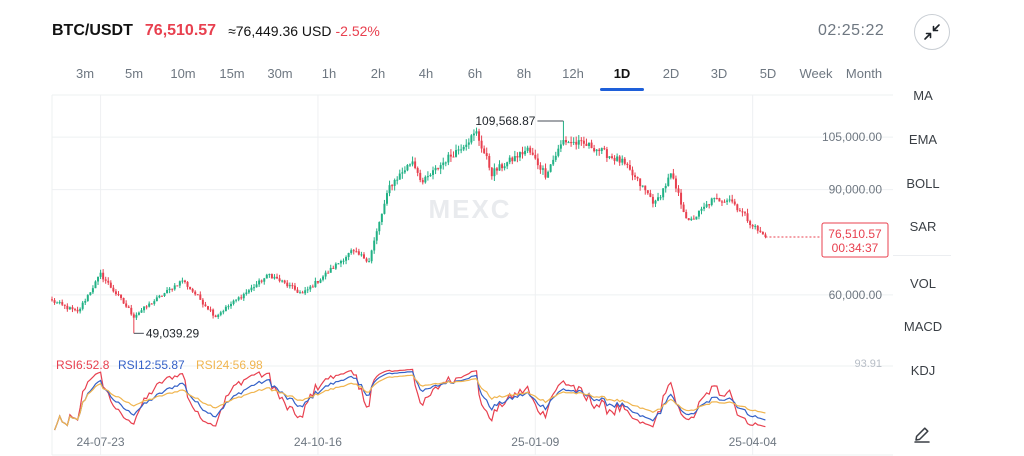 This screenshot has width=1024, height=456. Describe the element at coordinates (816, 73) in the screenshot. I see `tab-week: Week` at that location.